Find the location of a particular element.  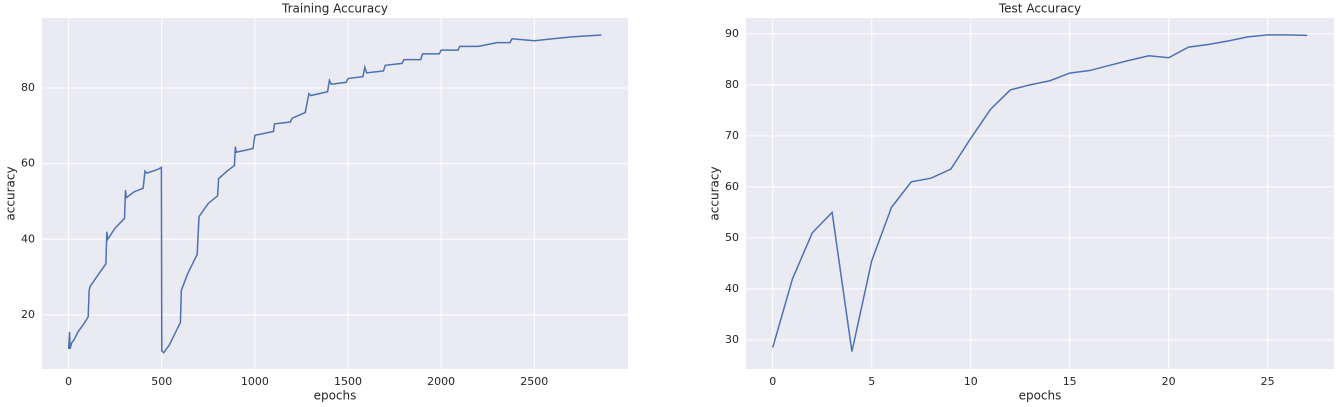

x-tick-label: 25 is located at coordinates (1268, 381).